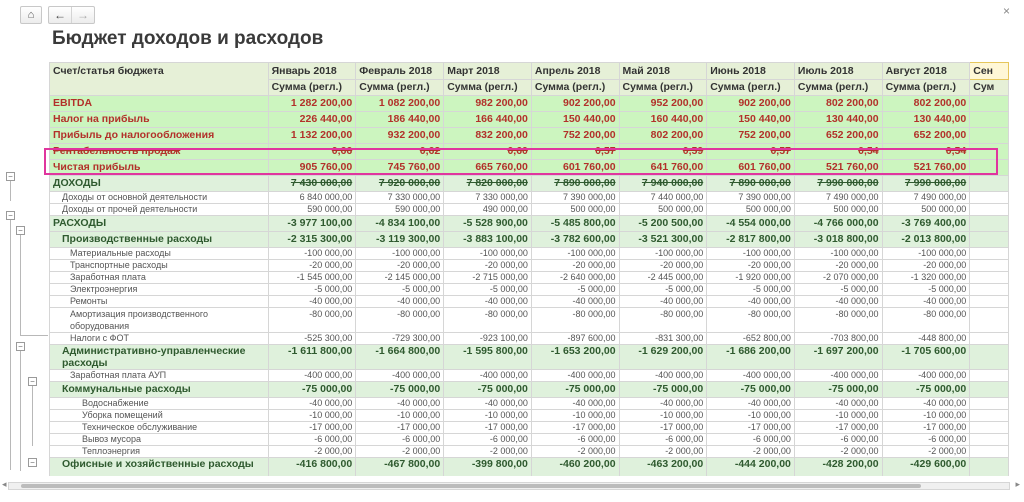 Image resolution: width=1024 pixels, height=502 pixels. What do you see at coordinates (926, 151) in the screenshot?
I see `table-cell: 0,54` at bounding box center [926, 151].